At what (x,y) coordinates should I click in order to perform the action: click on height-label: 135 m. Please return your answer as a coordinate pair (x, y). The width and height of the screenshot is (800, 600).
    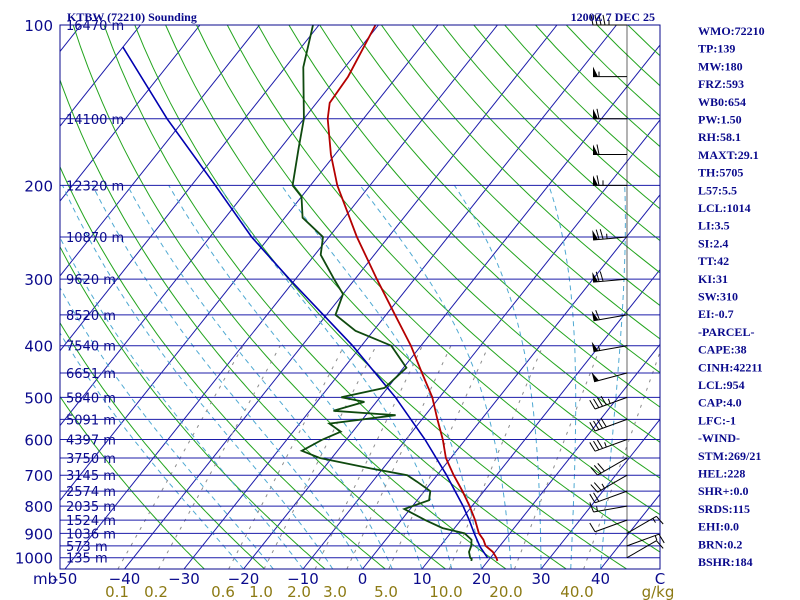
    Looking at the image, I should click on (87, 559).